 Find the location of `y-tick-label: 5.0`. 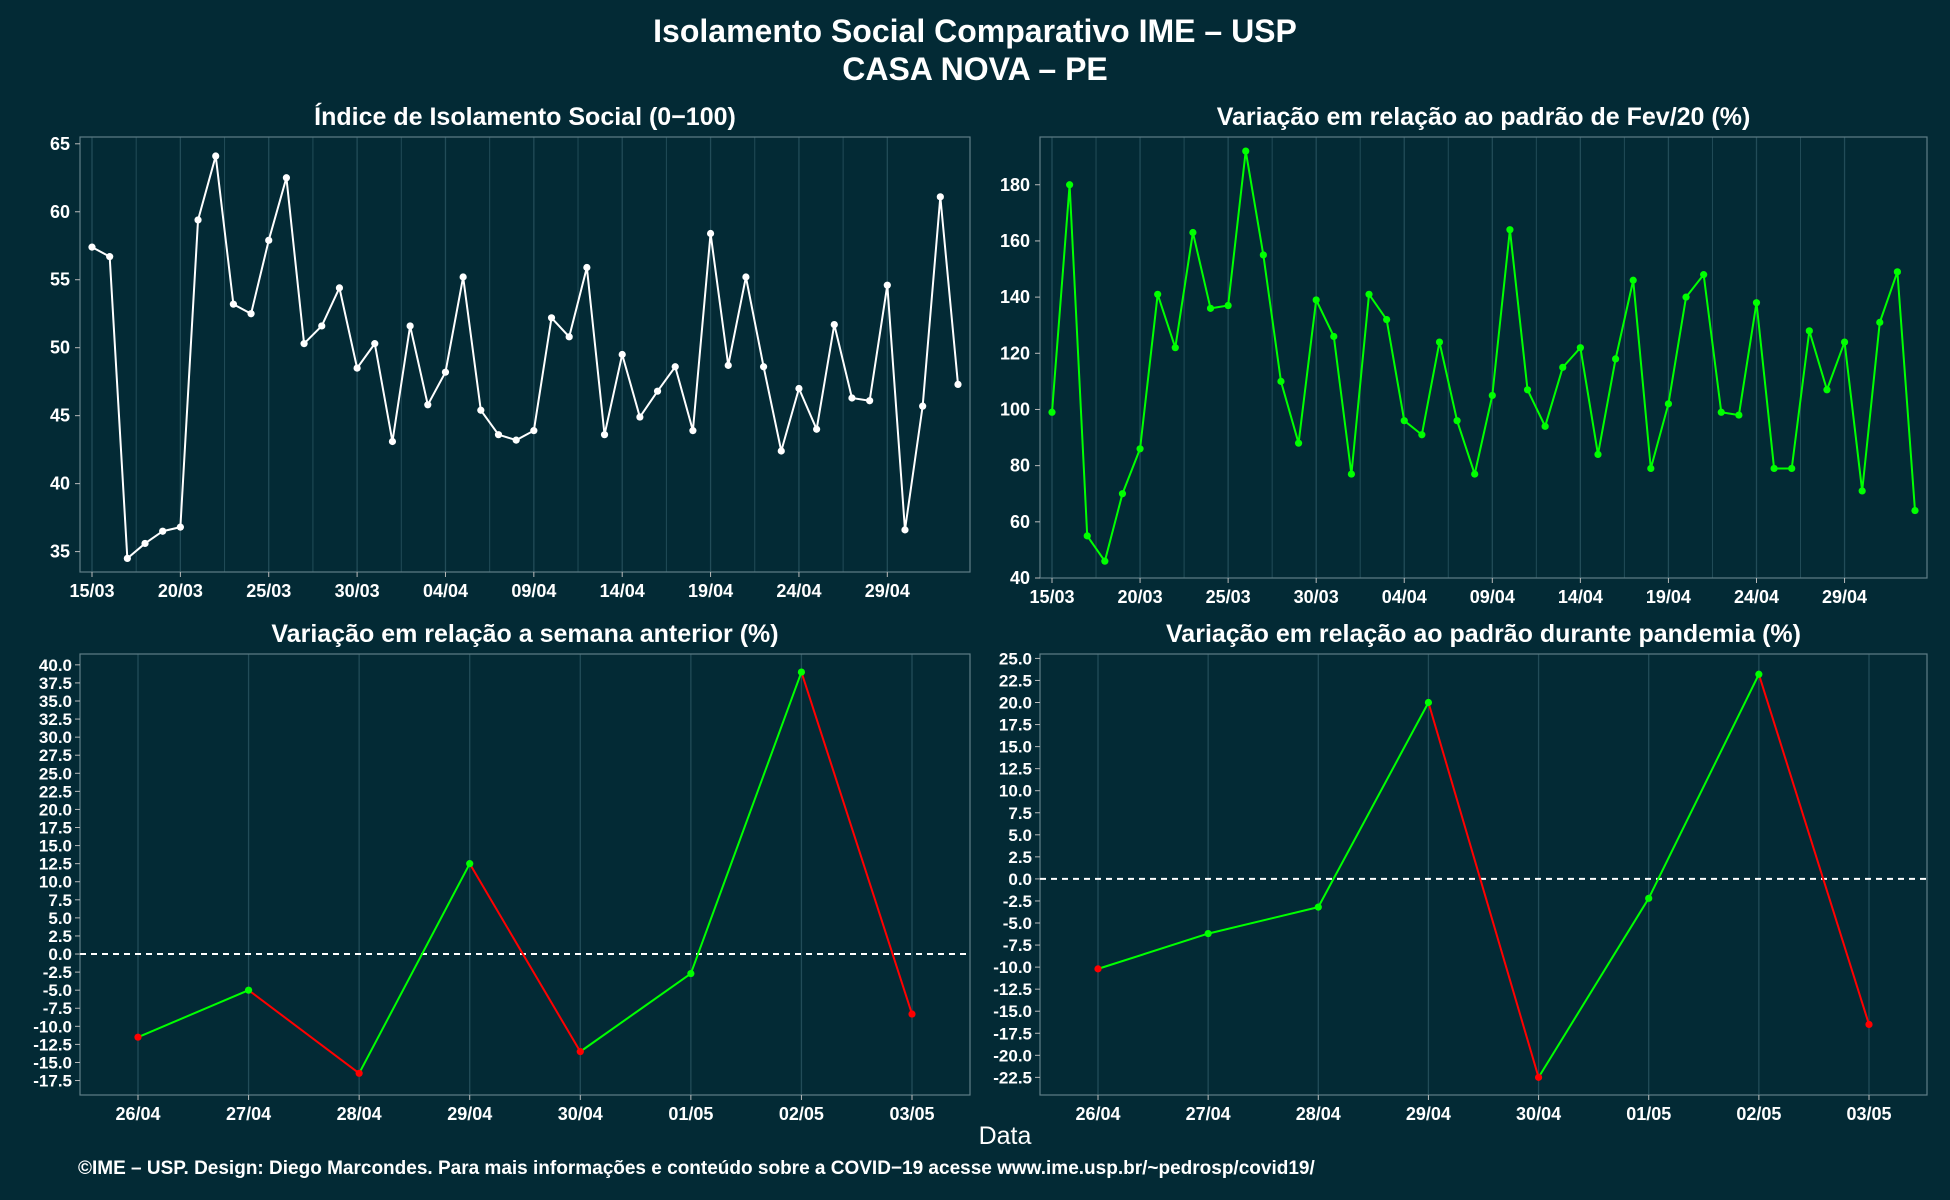

y-tick-label: 5.0 is located at coordinates (60, 918).